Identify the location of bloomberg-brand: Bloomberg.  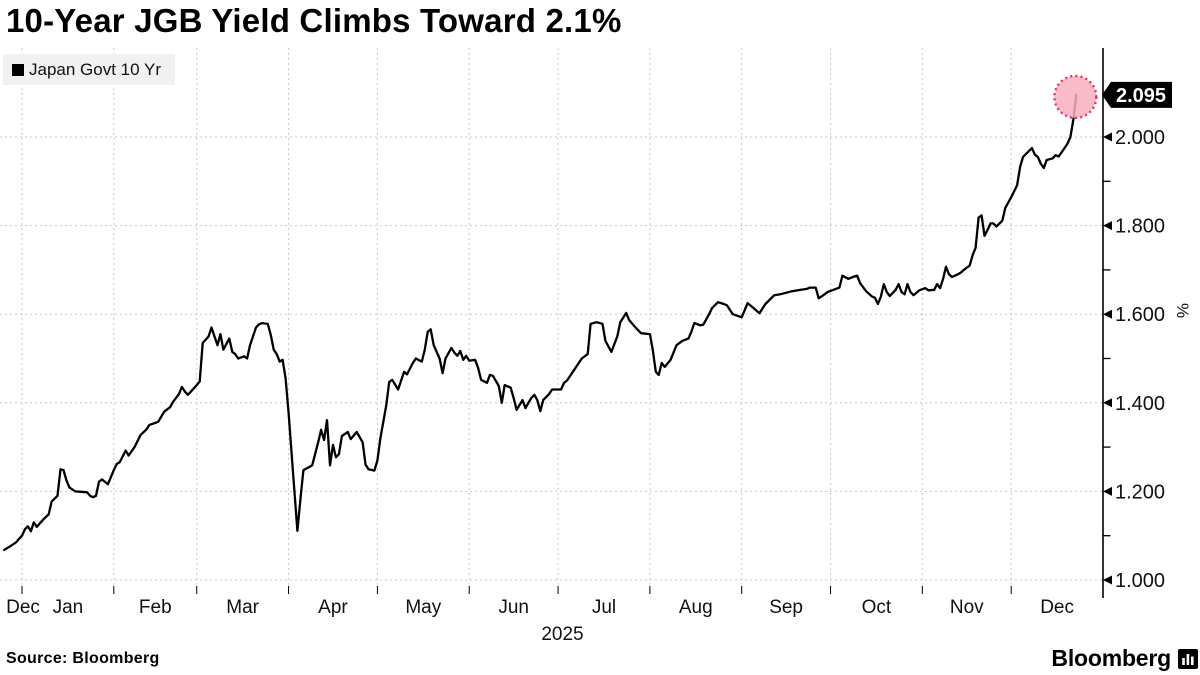
(1124, 658).